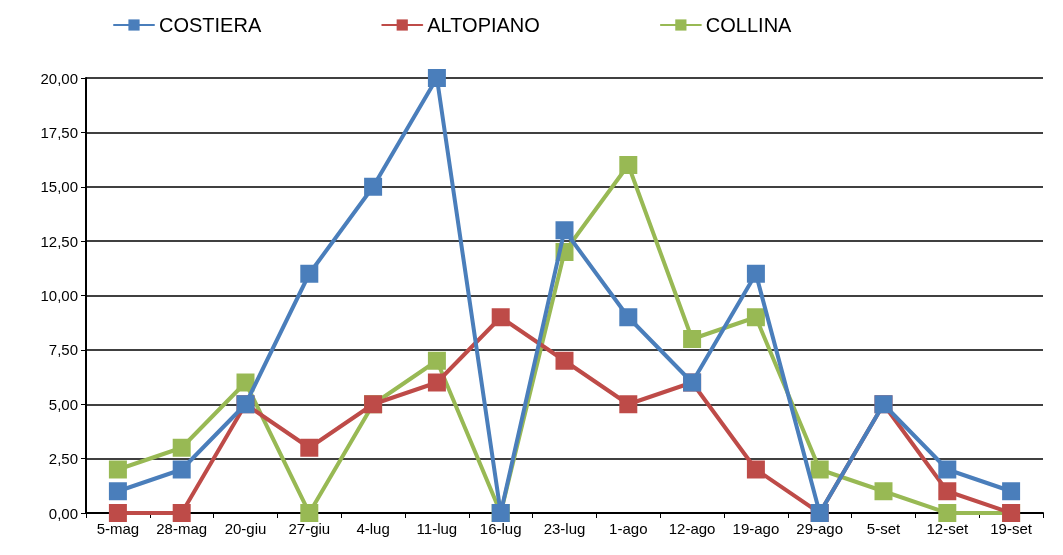 Image resolution: width=1063 pixels, height=555 pixels. I want to click on x-tick-label: 20-giu, so click(245, 528).